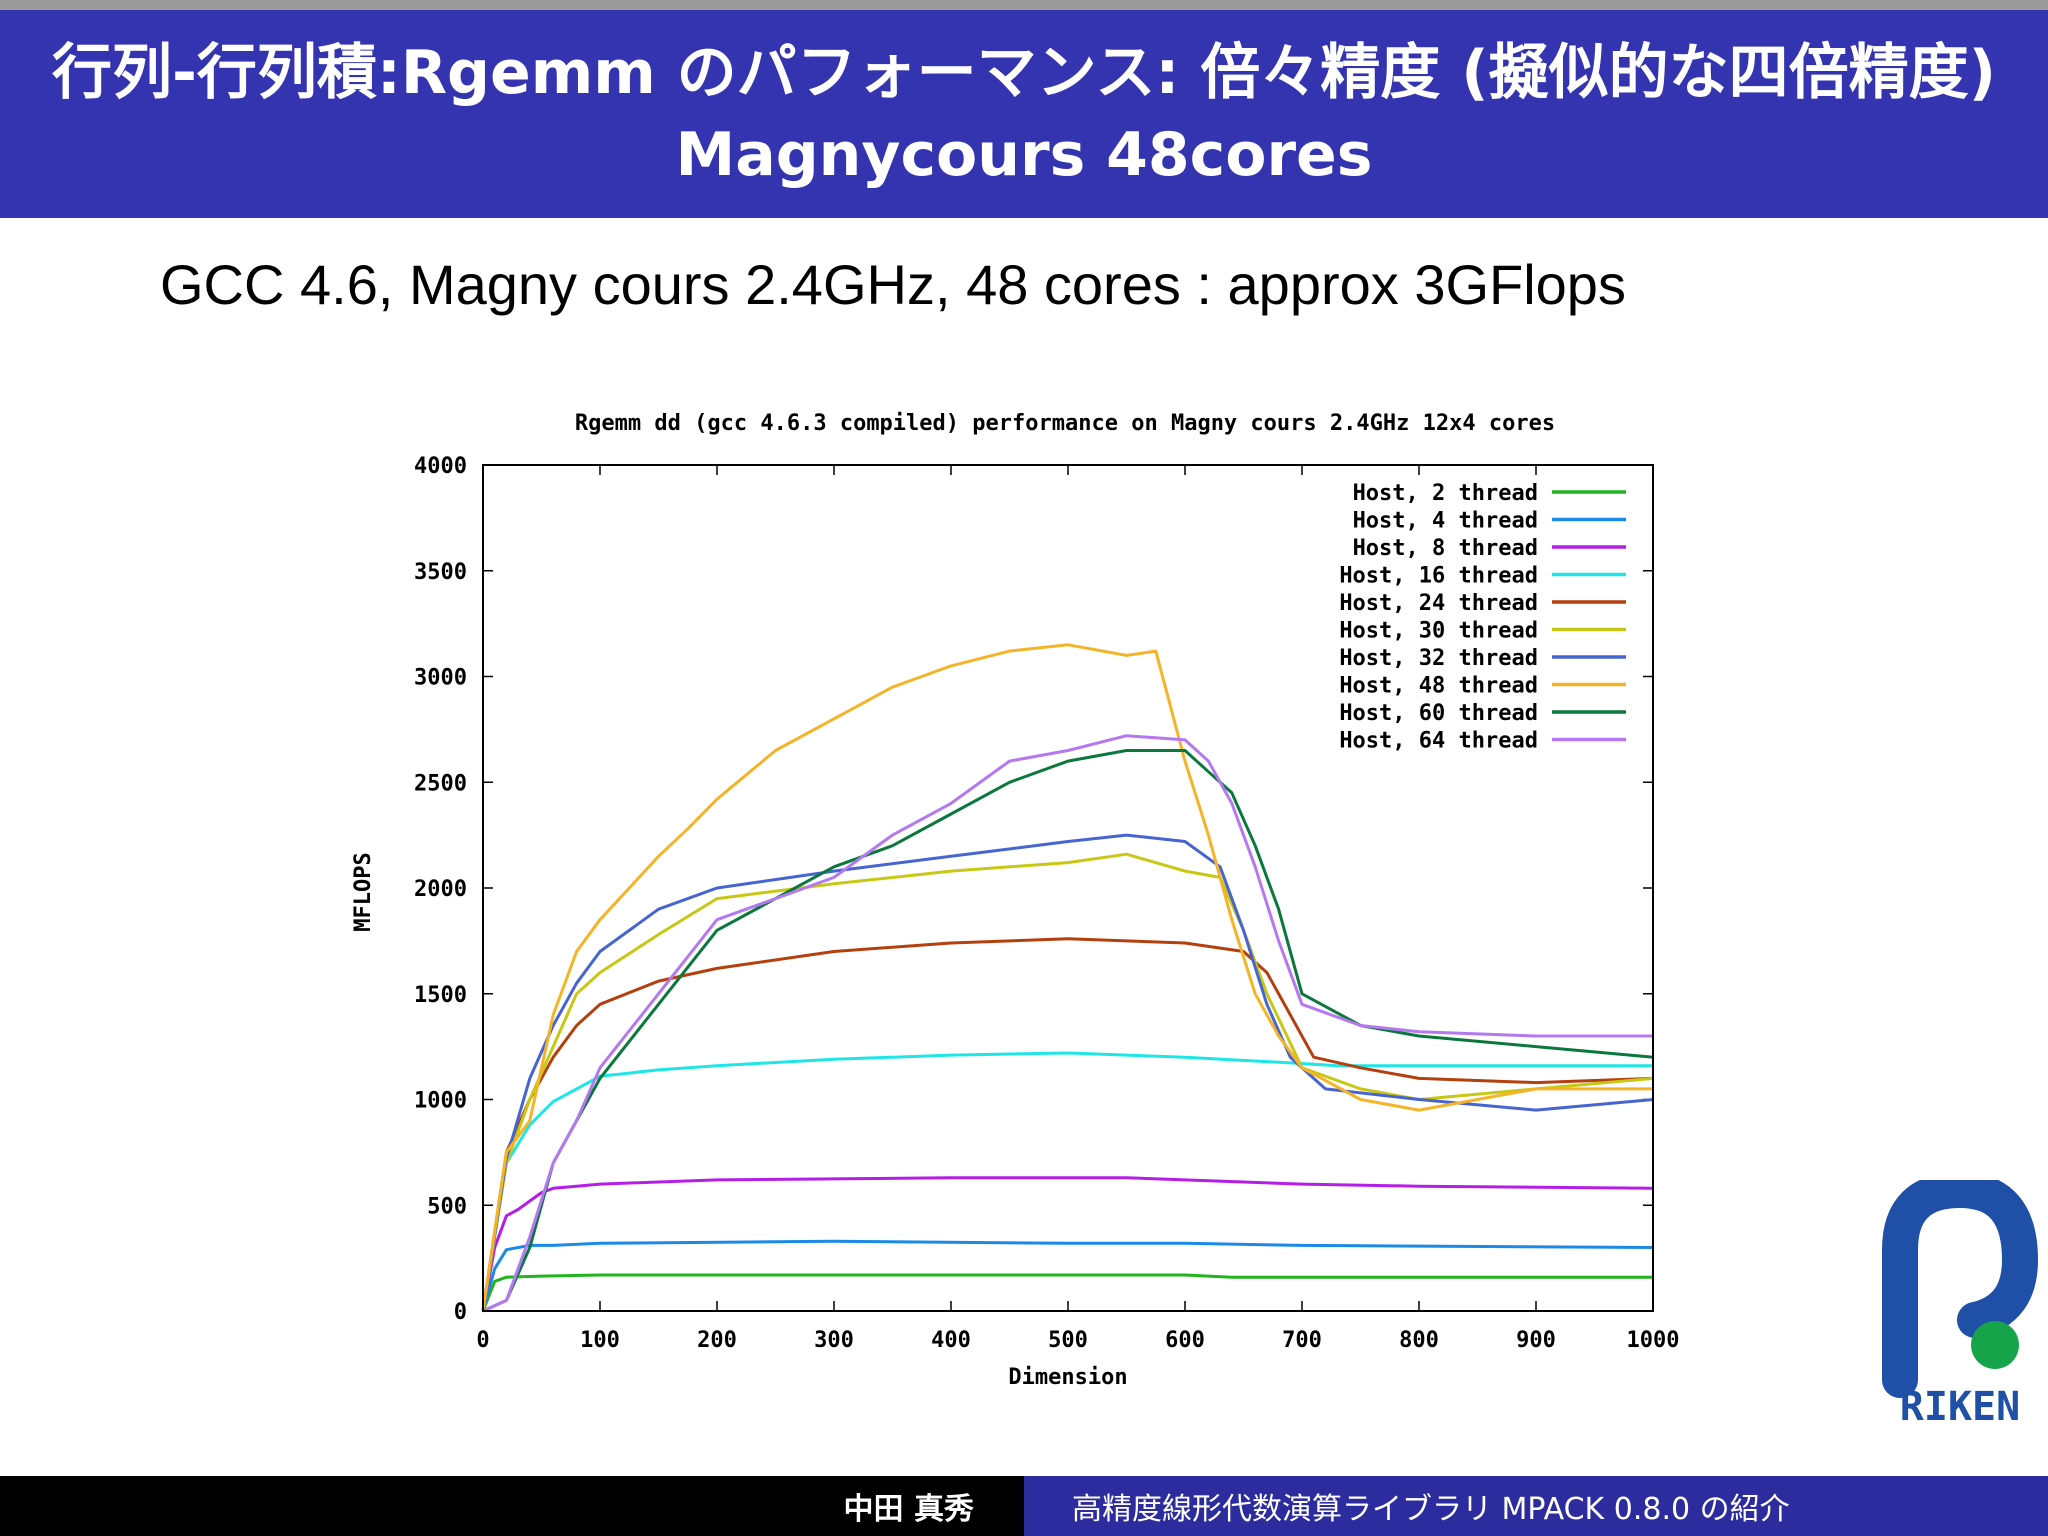 This screenshot has width=2048, height=1536. What do you see at coordinates (1995, 1345) in the screenshot?
I see `riken-logo-dot` at bounding box center [1995, 1345].